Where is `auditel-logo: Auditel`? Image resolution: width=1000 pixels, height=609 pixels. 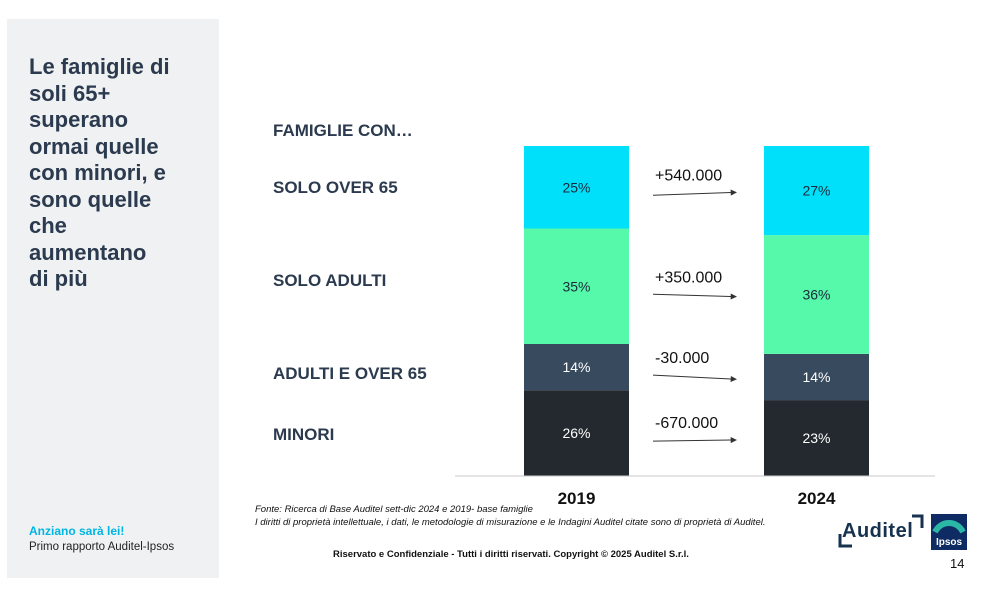 auditel-logo: Auditel is located at coordinates (883, 531).